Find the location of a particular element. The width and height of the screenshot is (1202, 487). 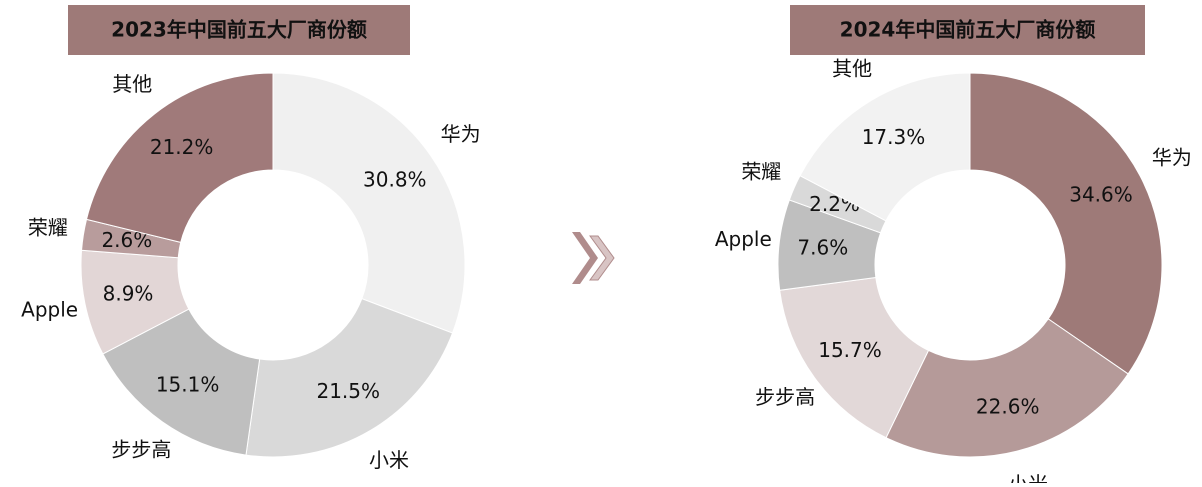

value-label: 15.1% is located at coordinates (188, 384).